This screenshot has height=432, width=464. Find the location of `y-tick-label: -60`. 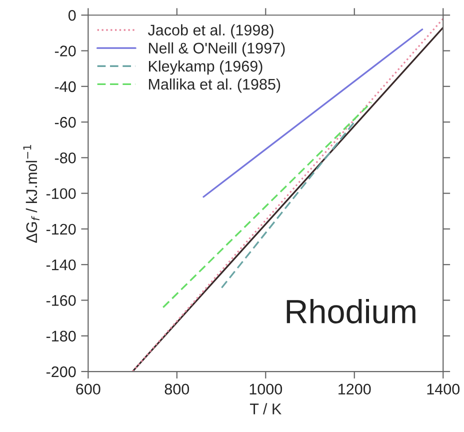

y-tick-label: -60 is located at coordinates (65, 122).